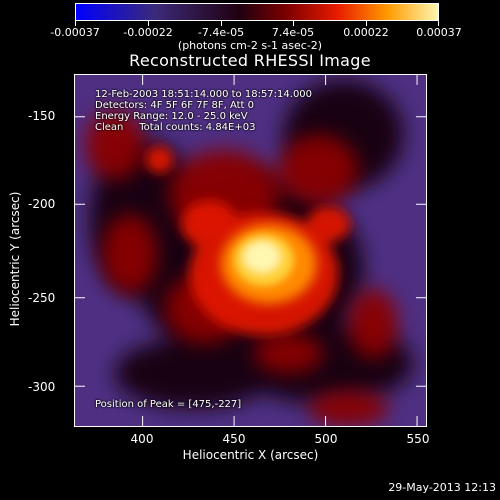 This screenshot has height=500, width=500. I want to click on x-tick-label: 400, so click(142, 439).